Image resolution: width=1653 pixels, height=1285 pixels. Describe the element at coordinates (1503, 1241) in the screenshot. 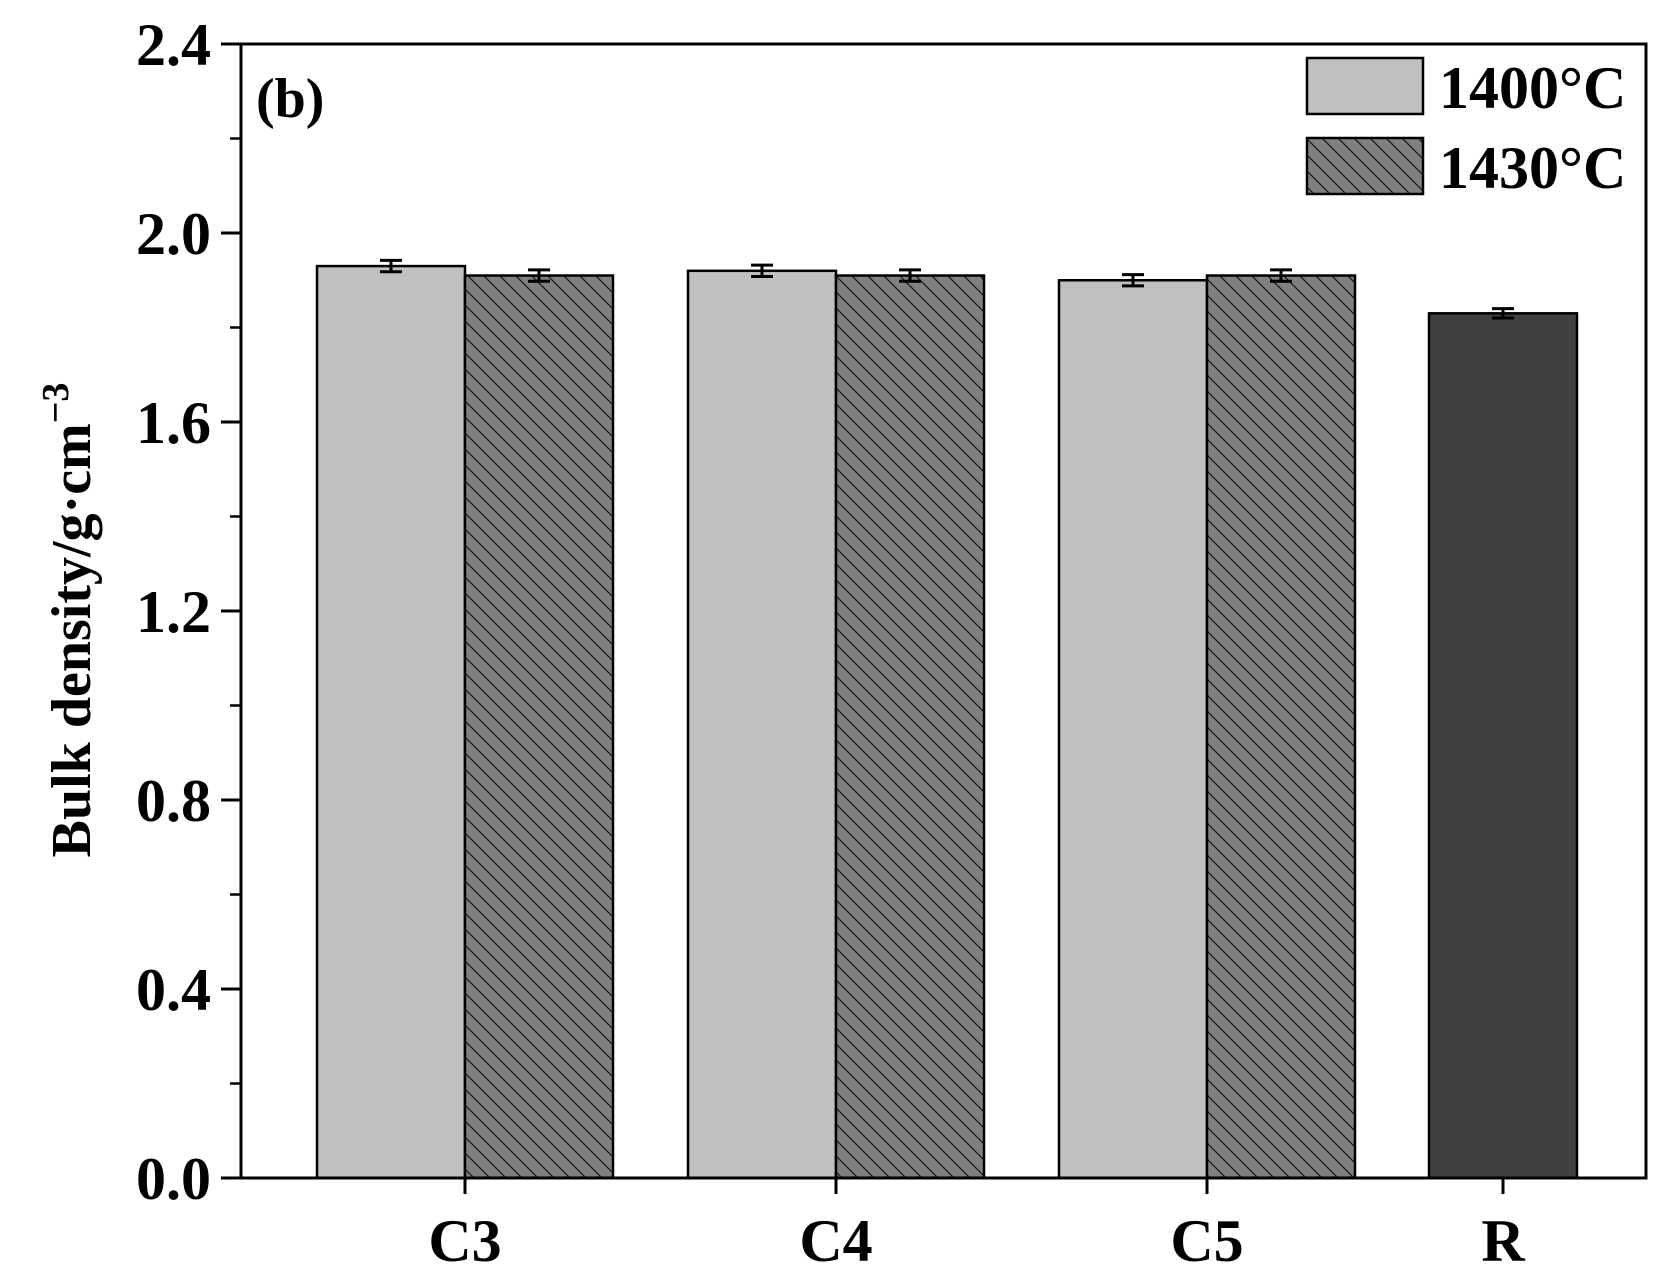

I see `x-tick-label-r: R` at that location.